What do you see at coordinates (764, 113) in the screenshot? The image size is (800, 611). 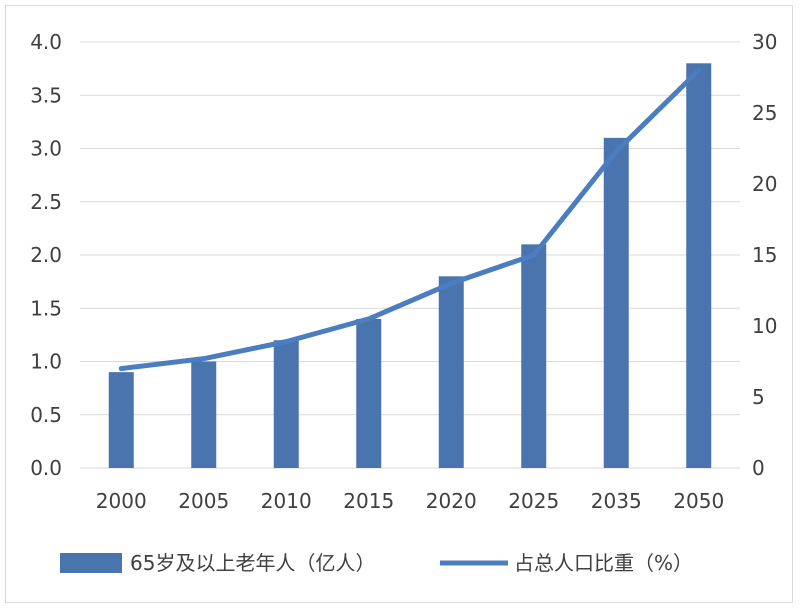 I see `right-tick-label: 25` at bounding box center [764, 113].